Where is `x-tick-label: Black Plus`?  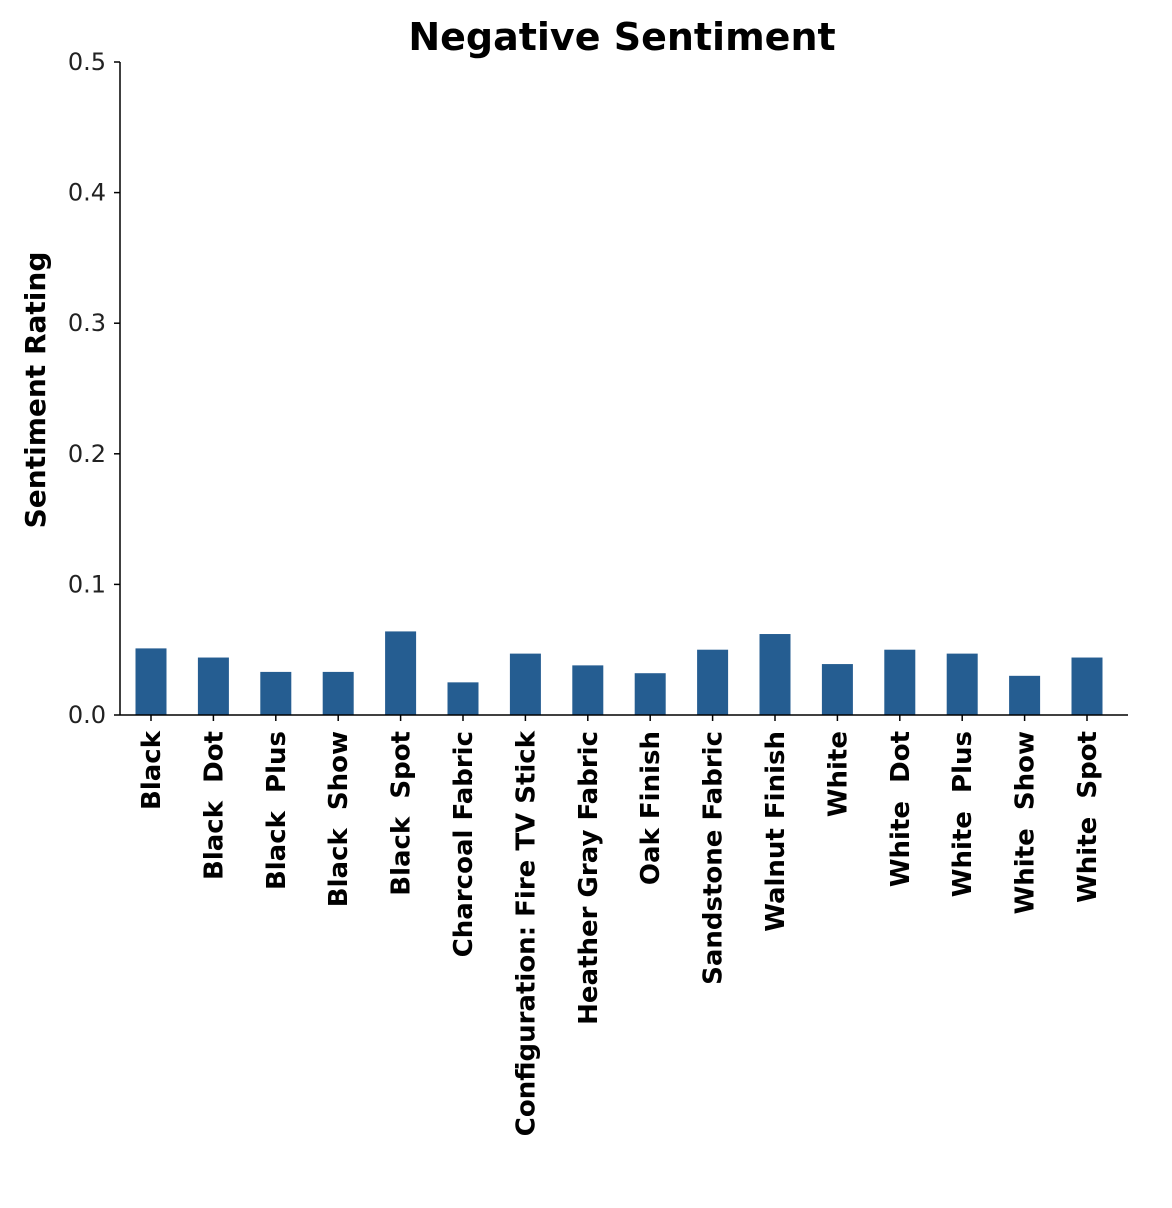
x-tick-label: Black Plus is located at coordinates (277, 810).